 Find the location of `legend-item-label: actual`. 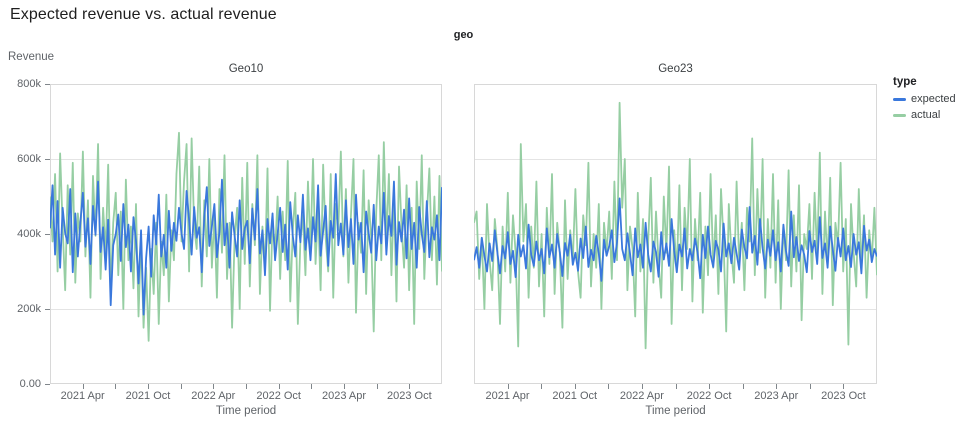

legend-item-label: actual is located at coordinates (926, 115).